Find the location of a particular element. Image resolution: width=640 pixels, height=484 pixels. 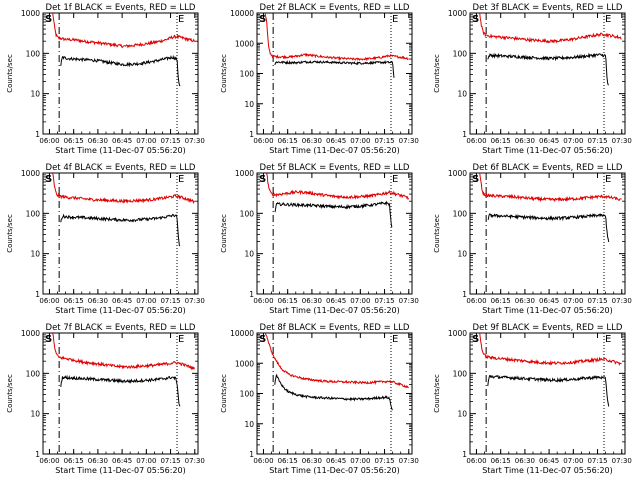

y-tick-label: 10000 is located at coordinates (242, 13).